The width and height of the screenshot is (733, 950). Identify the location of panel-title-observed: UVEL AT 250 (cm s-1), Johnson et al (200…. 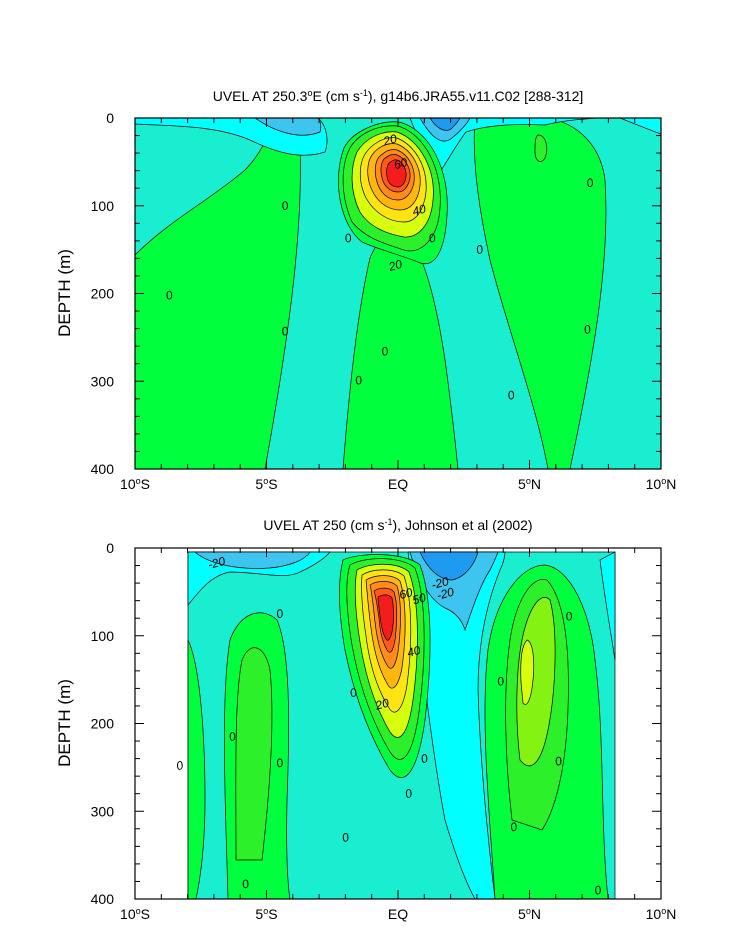
(397, 525).